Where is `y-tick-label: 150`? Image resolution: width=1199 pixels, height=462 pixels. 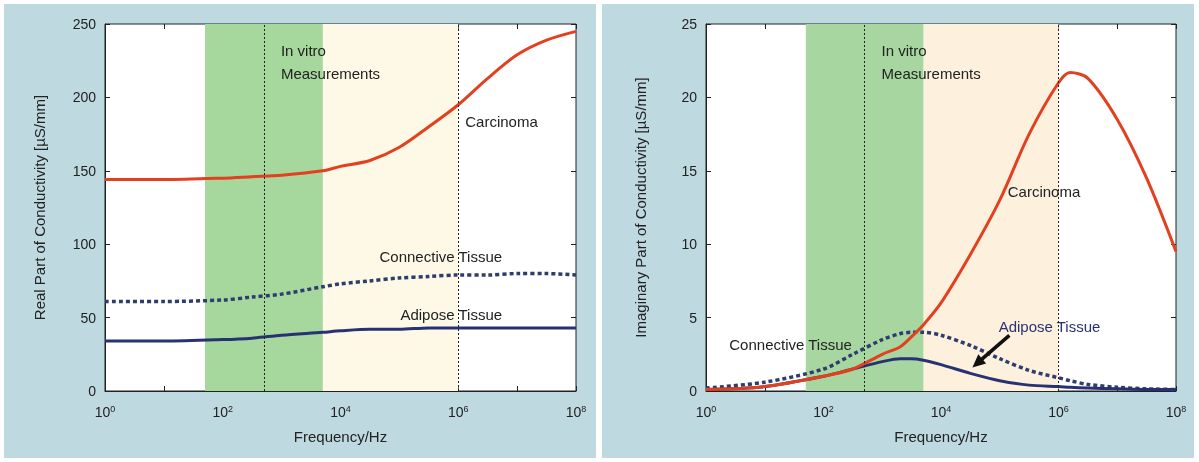 y-tick-label: 150 is located at coordinates (84, 170).